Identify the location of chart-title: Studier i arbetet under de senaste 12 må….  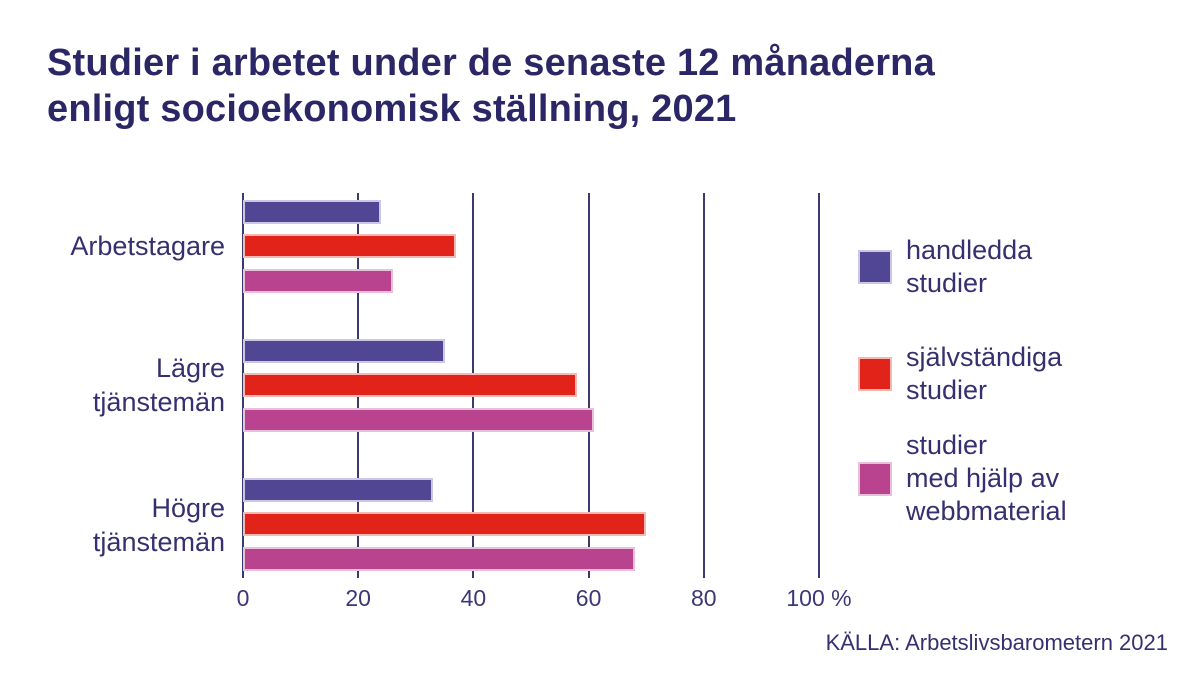
(491, 86).